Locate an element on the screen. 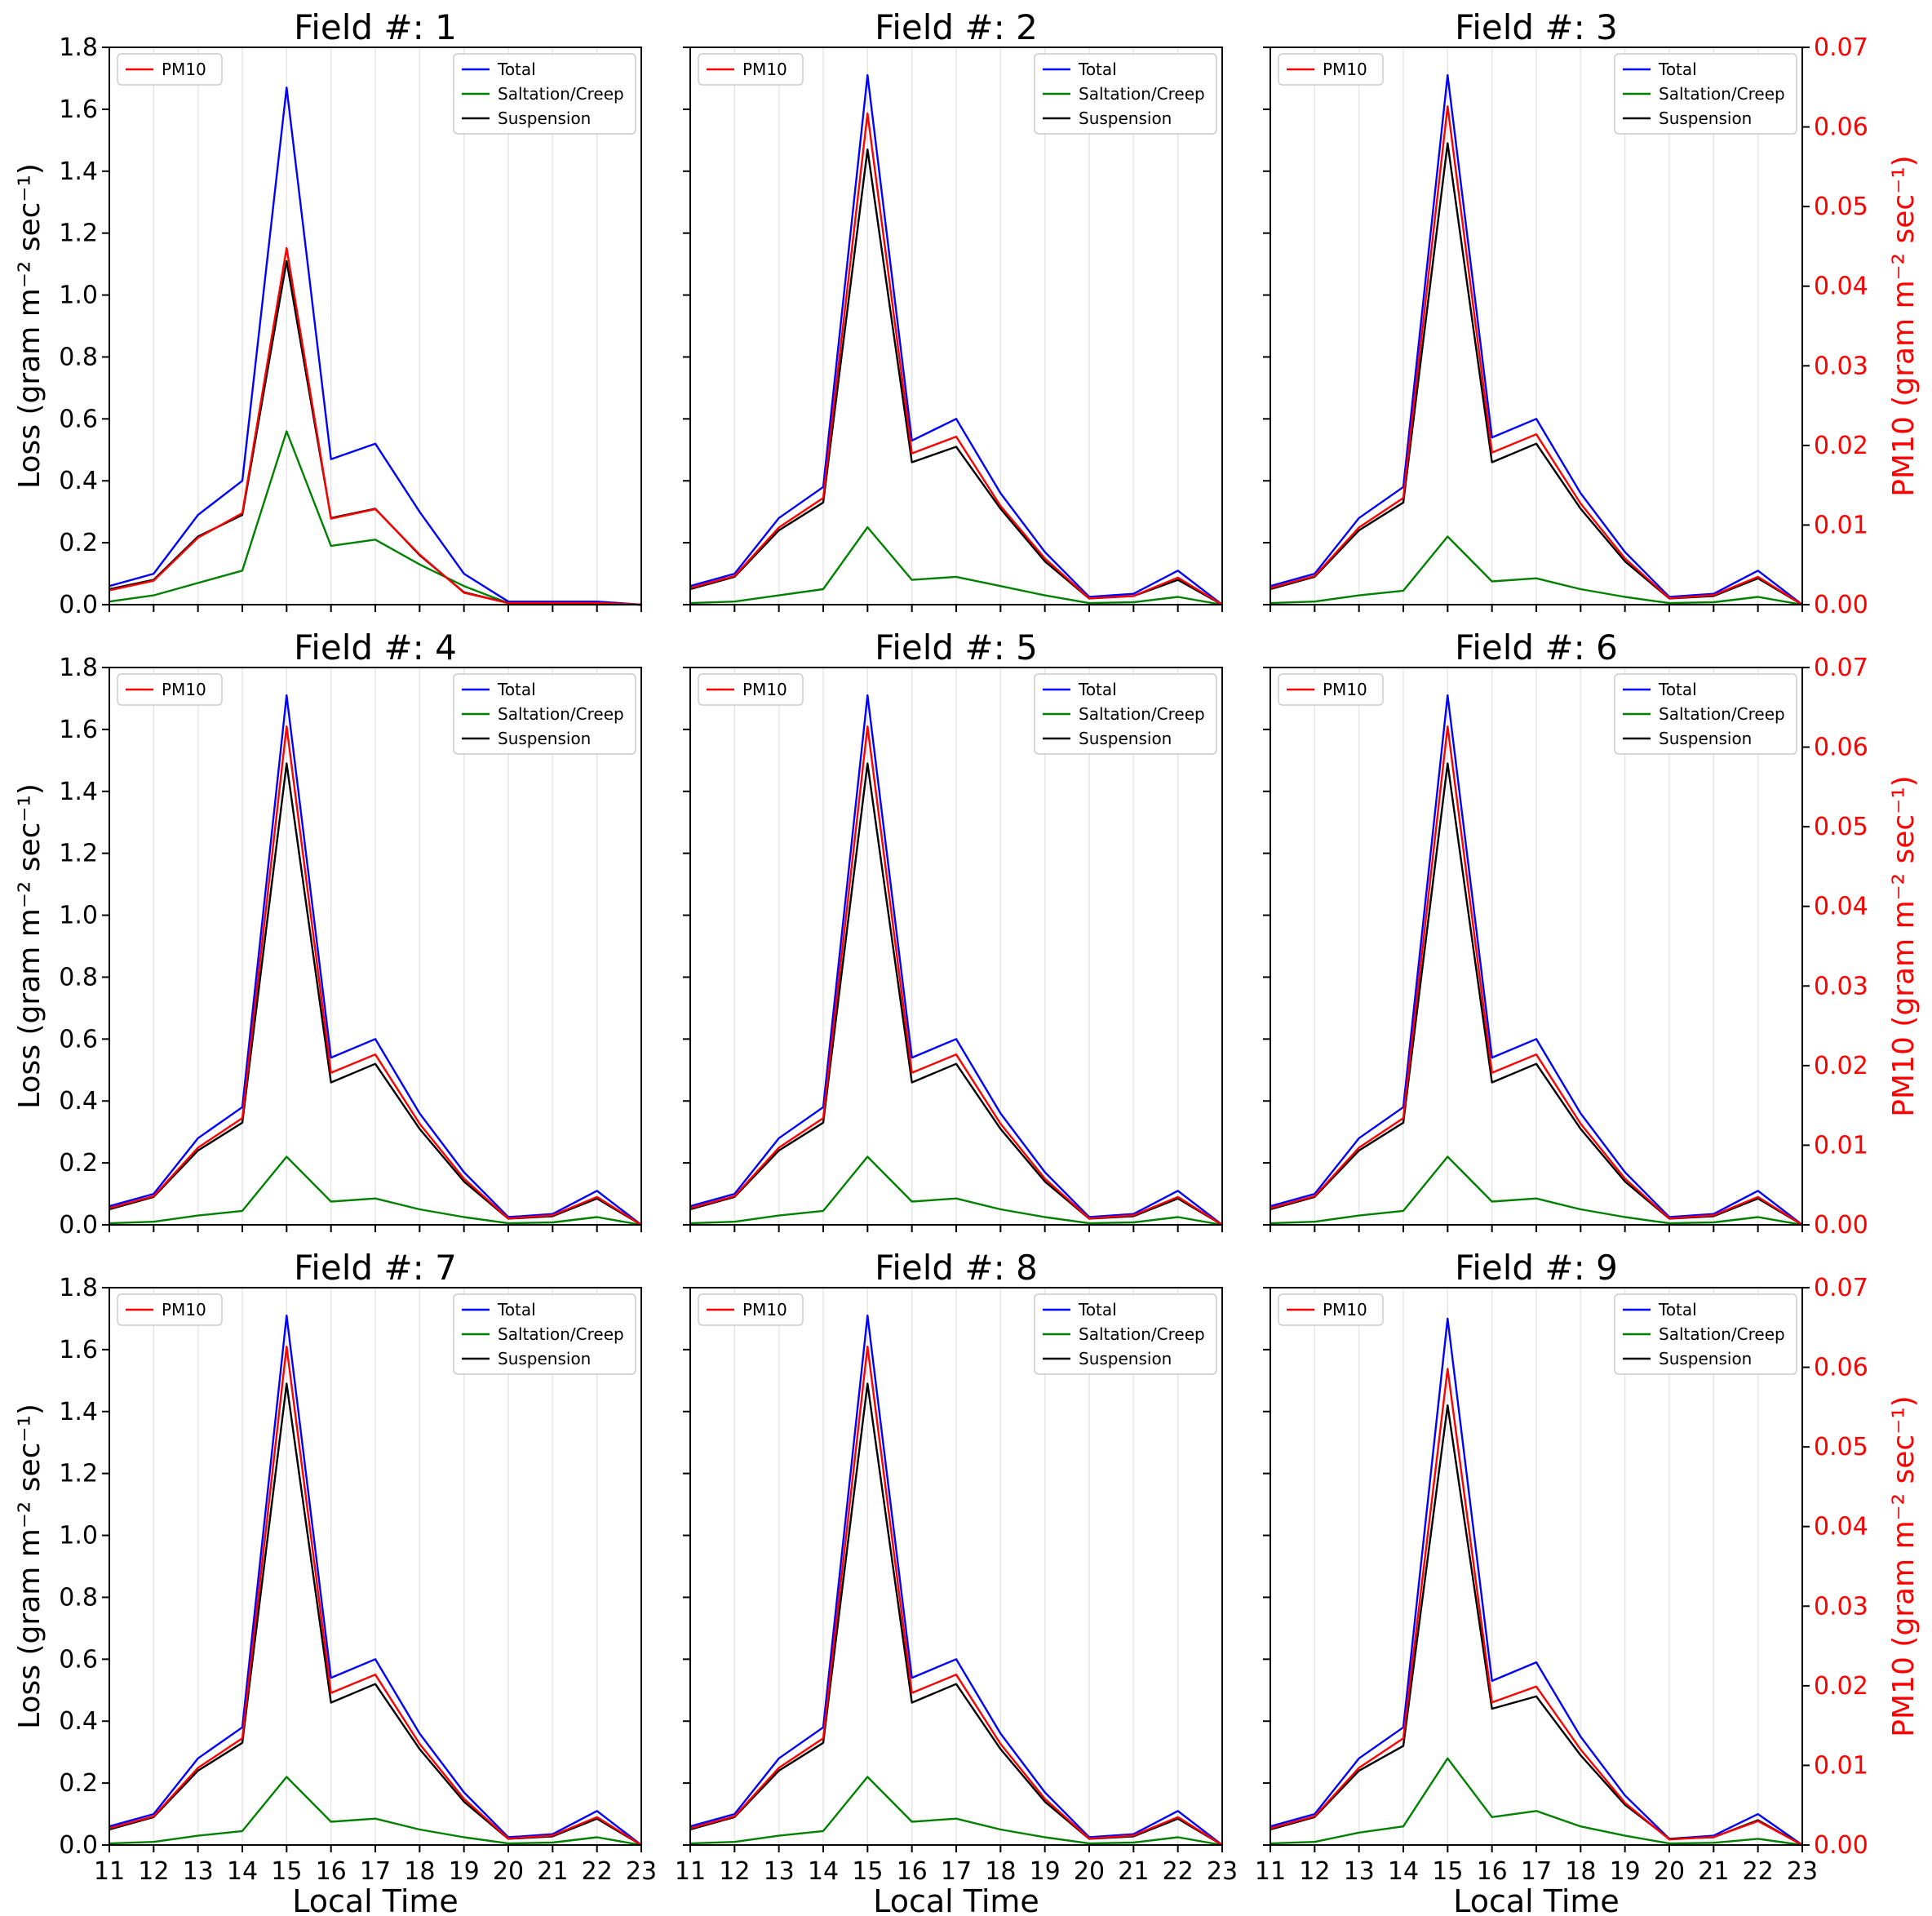 The height and width of the screenshot is (1916, 1932). y-tick-label: 1.8 is located at coordinates (78, 668).